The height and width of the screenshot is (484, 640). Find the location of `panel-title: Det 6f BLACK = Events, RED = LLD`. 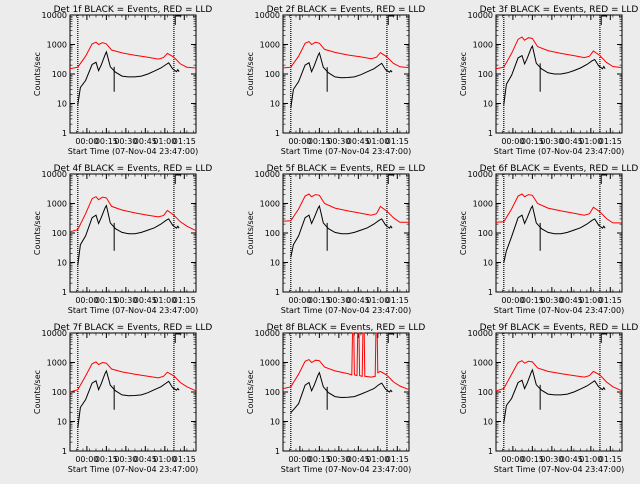

panel-title: Det 6f BLACK = Events, RED = LLD is located at coordinates (559, 169).